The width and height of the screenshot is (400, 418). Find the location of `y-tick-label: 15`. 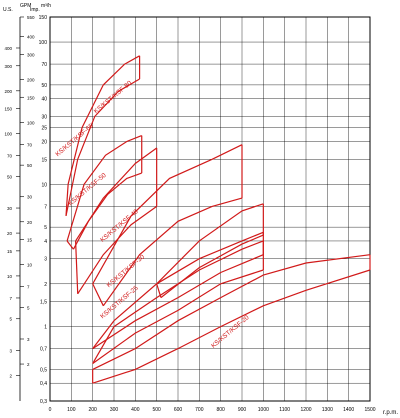

y-tick-label: 15 is located at coordinates (44, 160).